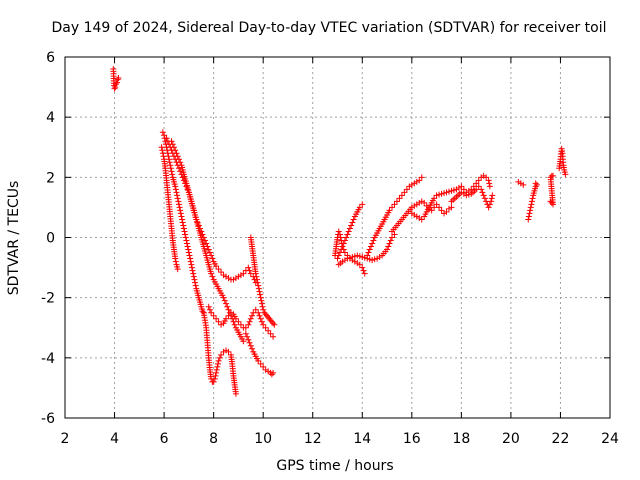  I want to click on x-tick-label: 24, so click(610, 439).